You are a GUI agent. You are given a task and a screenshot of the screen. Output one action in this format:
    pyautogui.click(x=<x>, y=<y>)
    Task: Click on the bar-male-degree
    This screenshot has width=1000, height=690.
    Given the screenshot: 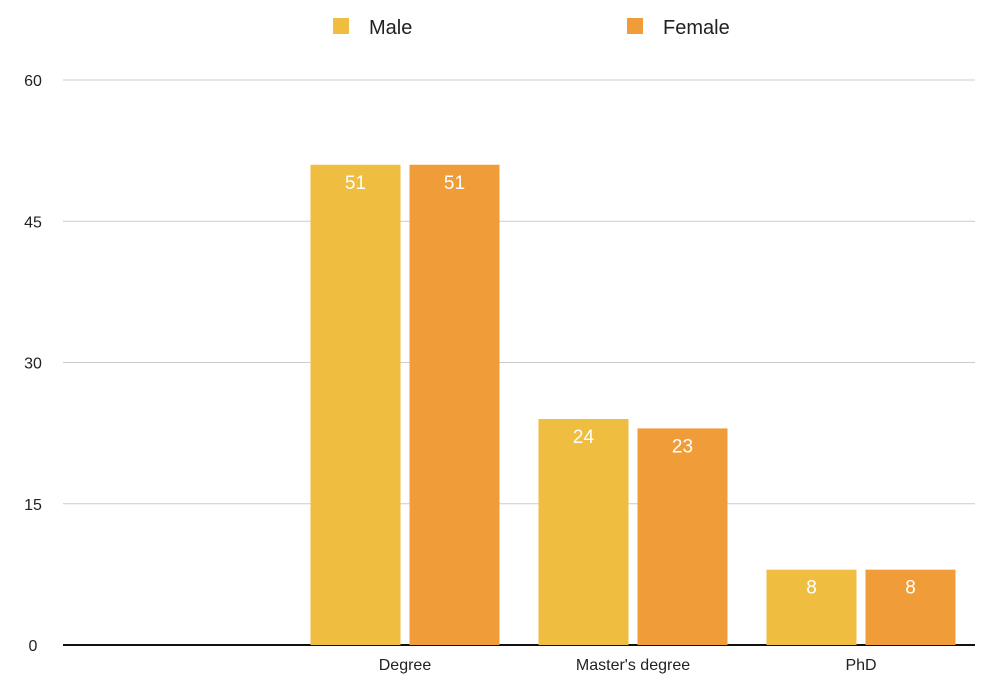 What is the action you would take?
    pyautogui.click(x=355, y=404)
    